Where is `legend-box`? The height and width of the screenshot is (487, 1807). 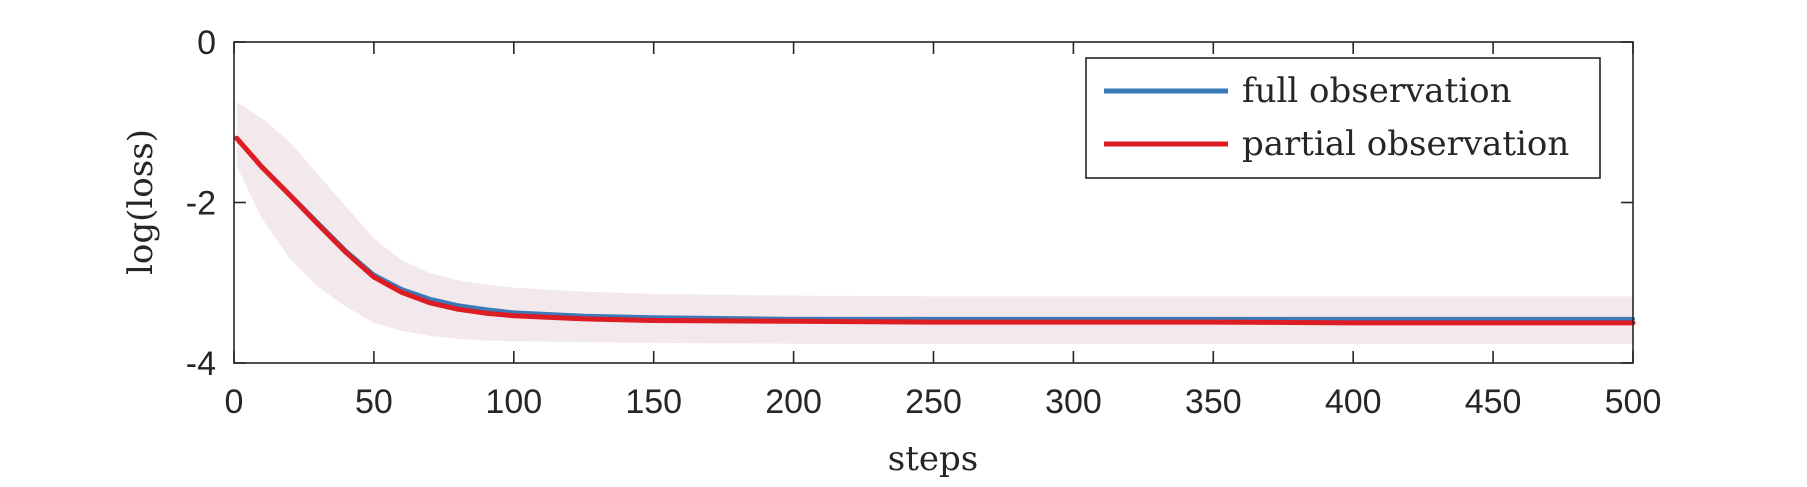 legend-box is located at coordinates (1343, 118).